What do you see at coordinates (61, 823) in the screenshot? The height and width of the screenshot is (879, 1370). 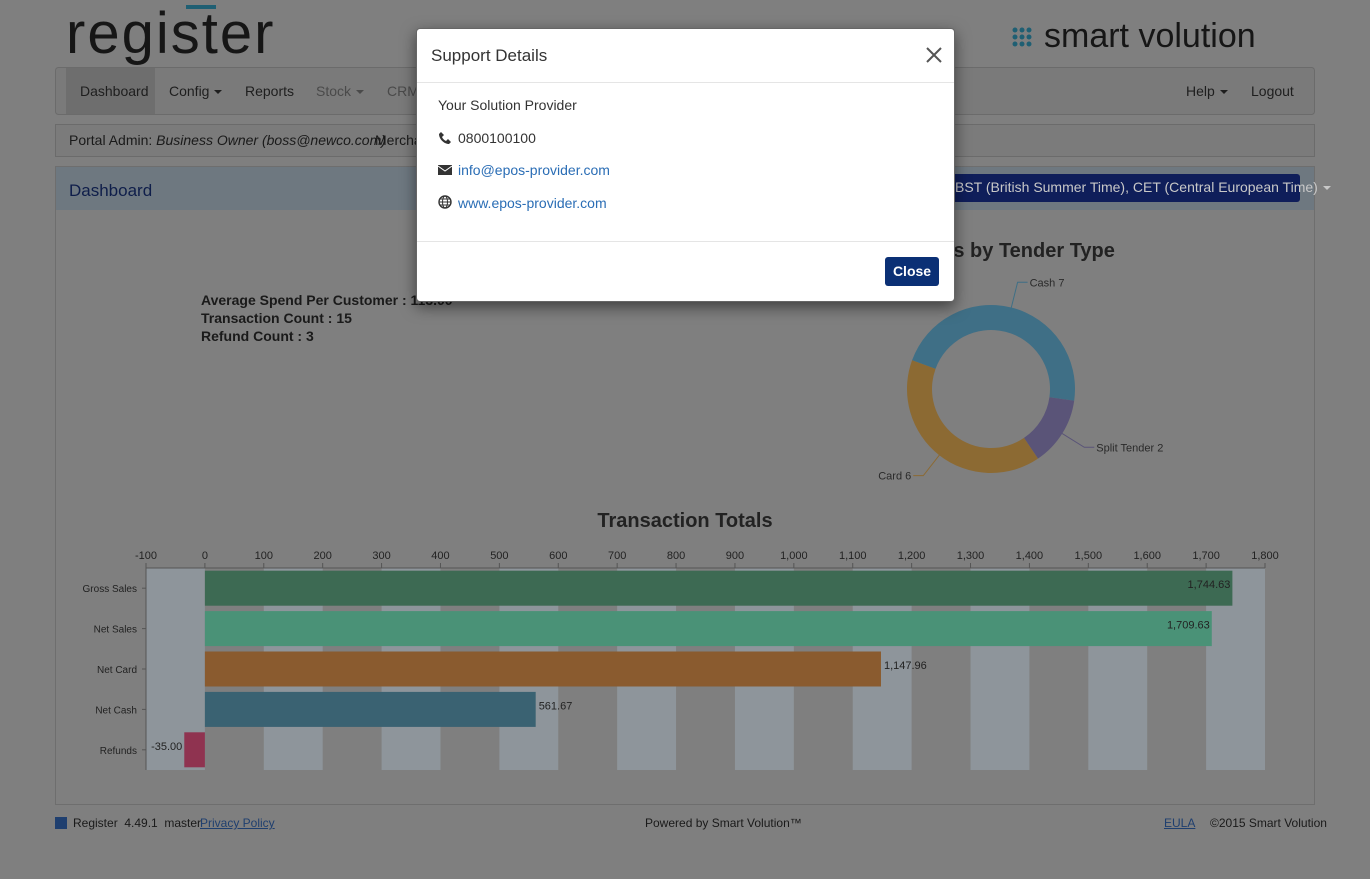 I see `footer-icon` at bounding box center [61, 823].